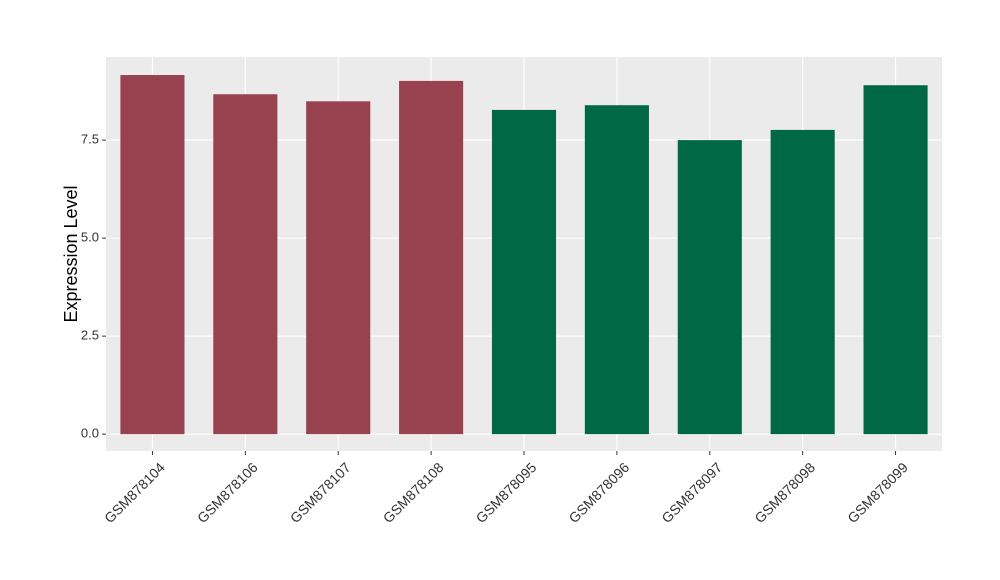 This screenshot has height=580, width=1000. Describe the element at coordinates (90, 139) in the screenshot. I see `y-tick-label: 7.5` at that location.